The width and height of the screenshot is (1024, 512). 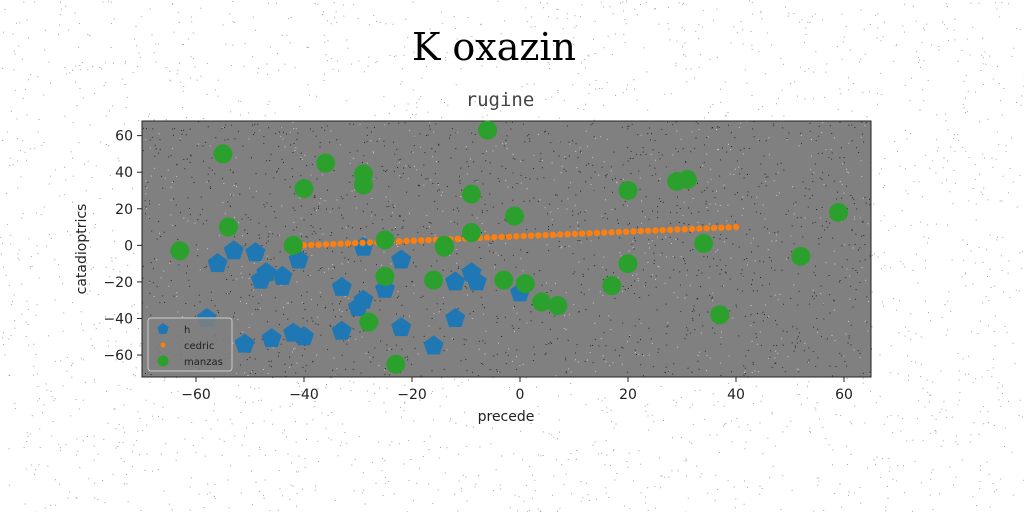 I want to click on chart-title: rugine, so click(x=500, y=100).